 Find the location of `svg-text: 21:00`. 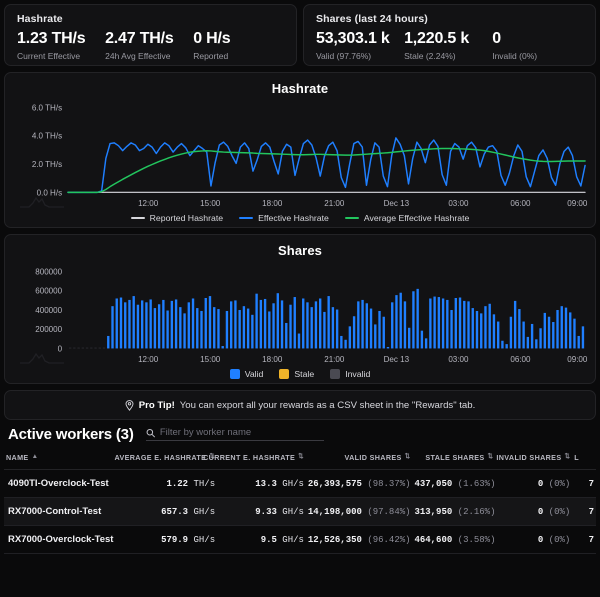

svg-text: 21:00 is located at coordinates (334, 359).